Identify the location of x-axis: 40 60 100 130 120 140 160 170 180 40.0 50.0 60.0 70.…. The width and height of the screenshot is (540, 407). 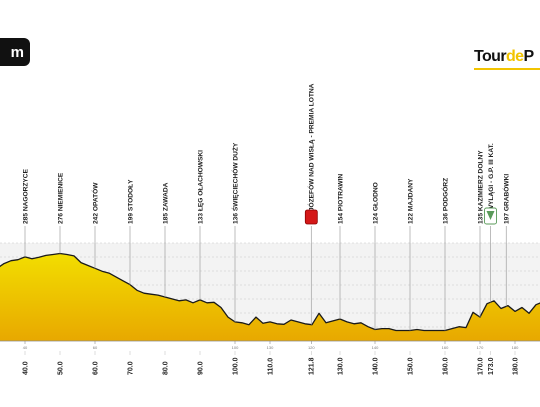
(270, 357).